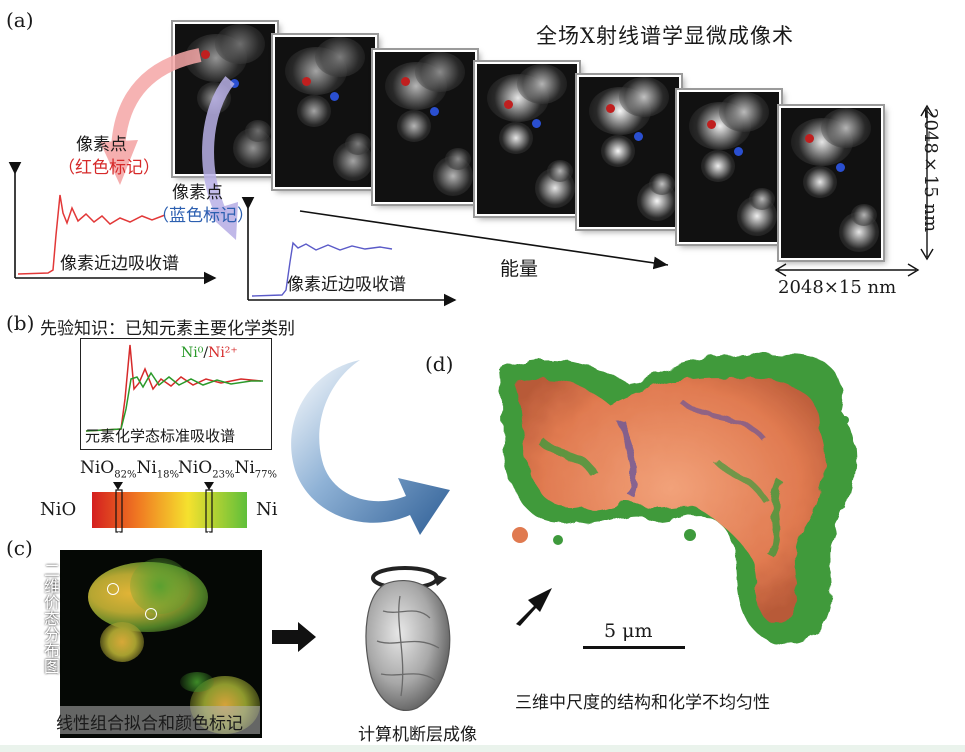  Describe the element at coordinates (19, 548) in the screenshot. I see `panel-label-c: (c)` at that location.